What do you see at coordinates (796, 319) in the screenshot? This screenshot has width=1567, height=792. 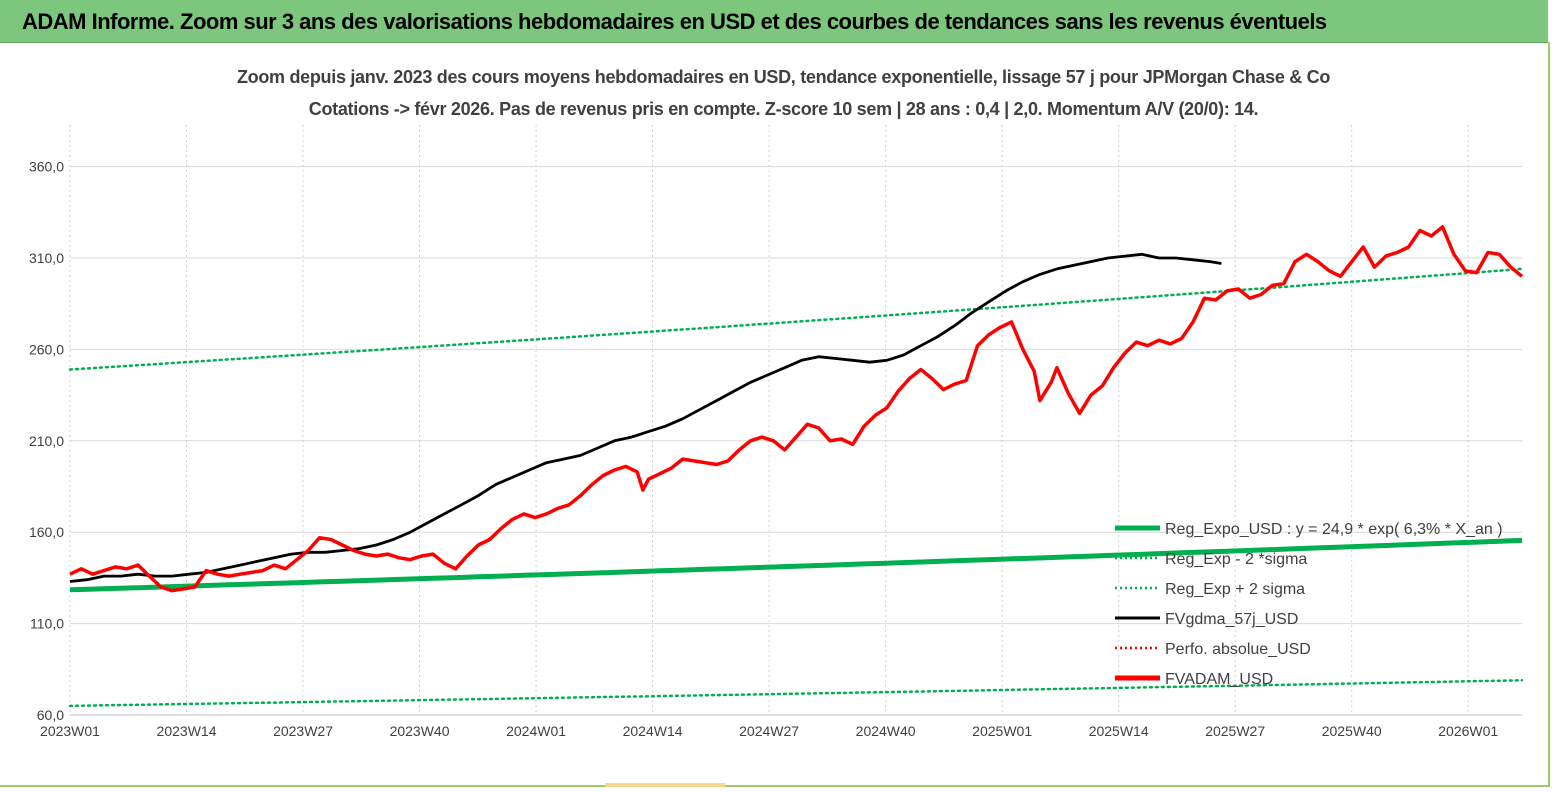 I see `series-reg-plus-2sigma` at bounding box center [796, 319].